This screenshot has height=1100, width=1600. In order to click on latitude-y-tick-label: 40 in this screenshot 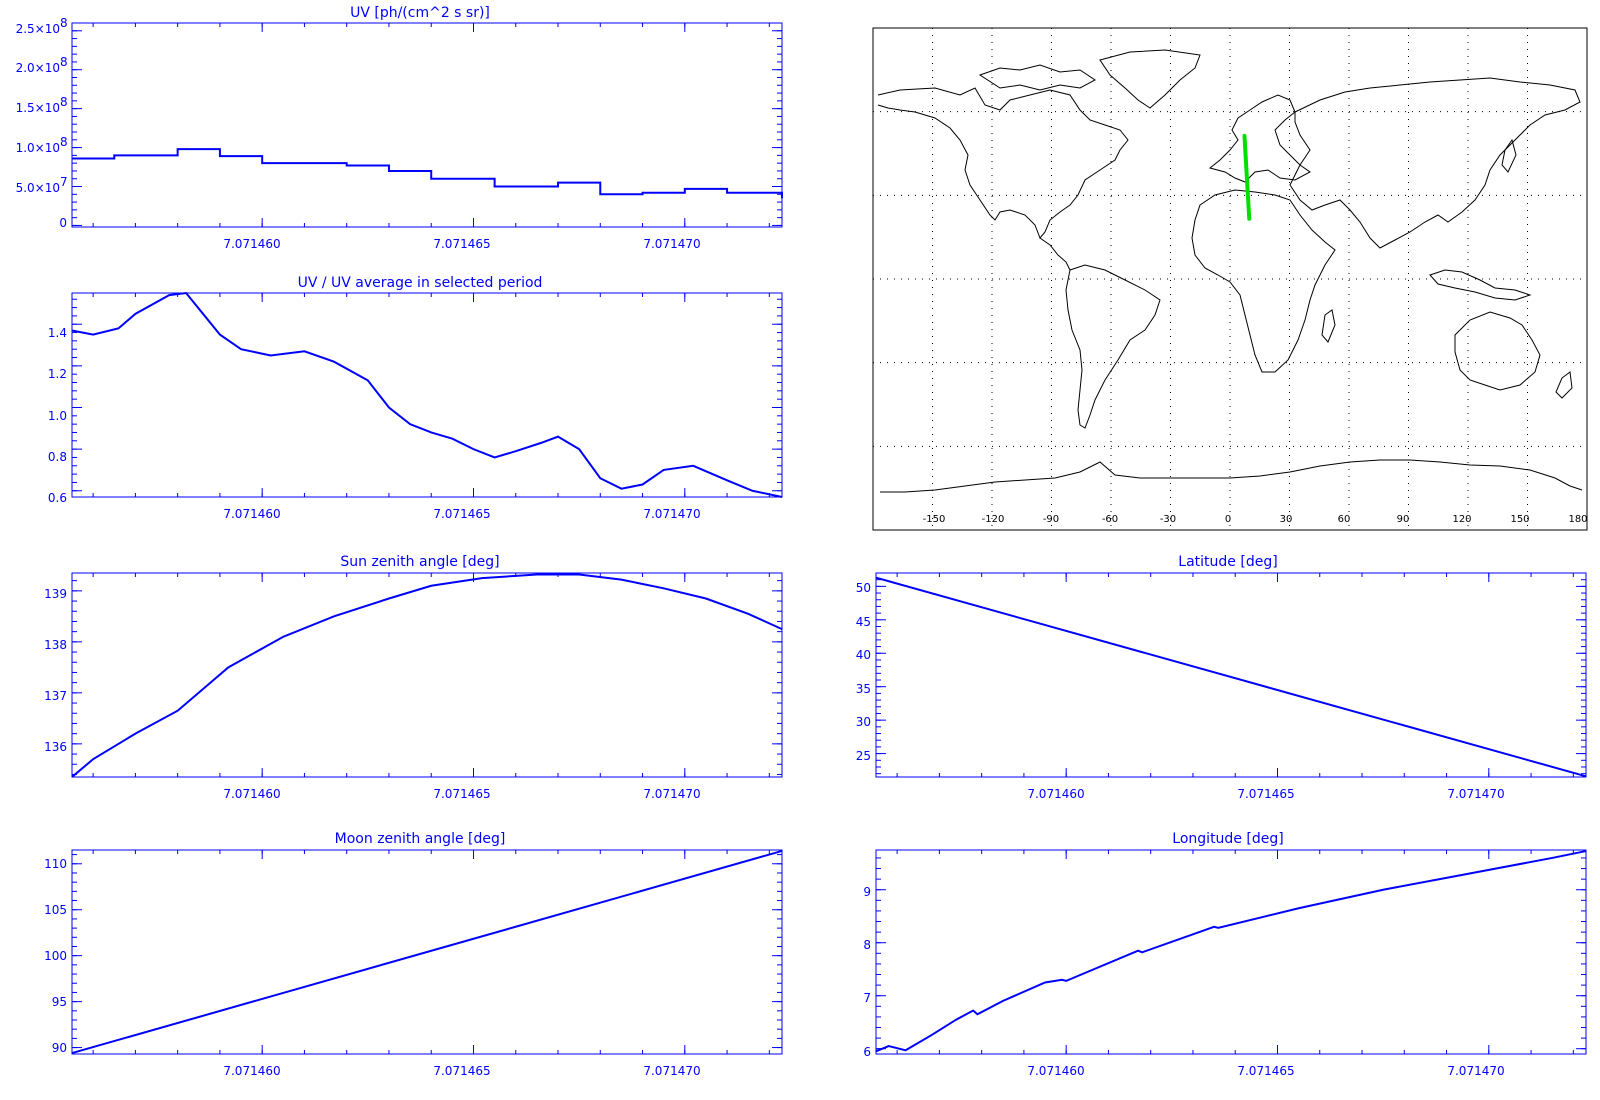, I will do `click(863, 655)`.